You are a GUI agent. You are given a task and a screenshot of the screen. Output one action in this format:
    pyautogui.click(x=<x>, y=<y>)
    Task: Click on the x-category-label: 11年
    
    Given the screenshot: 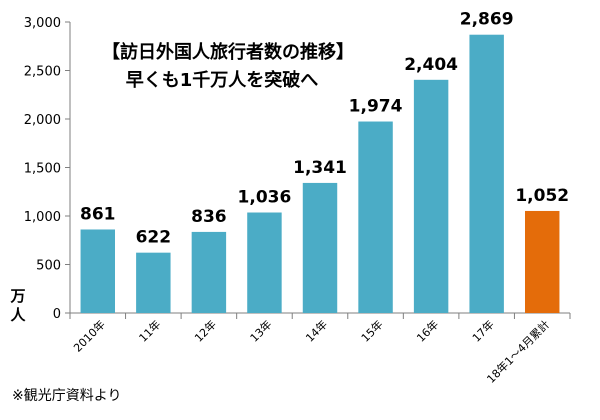 What is the action you would take?
    pyautogui.click(x=150, y=331)
    